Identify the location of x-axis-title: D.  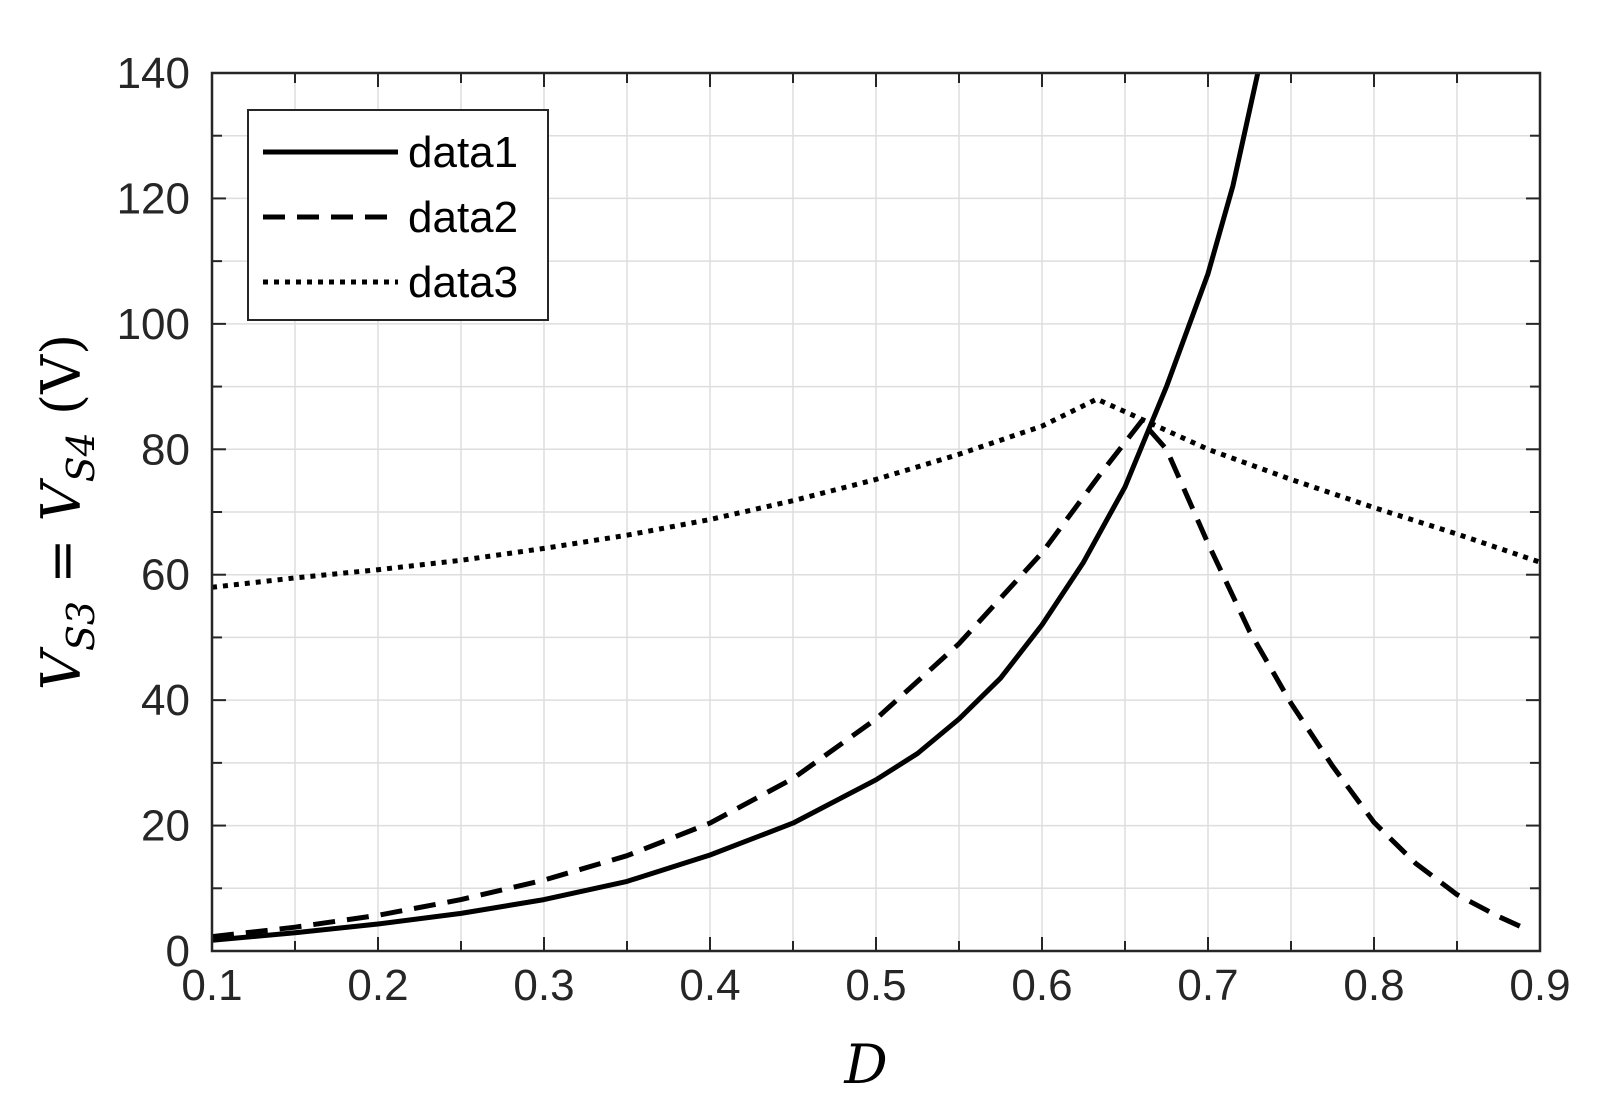
(865, 1064).